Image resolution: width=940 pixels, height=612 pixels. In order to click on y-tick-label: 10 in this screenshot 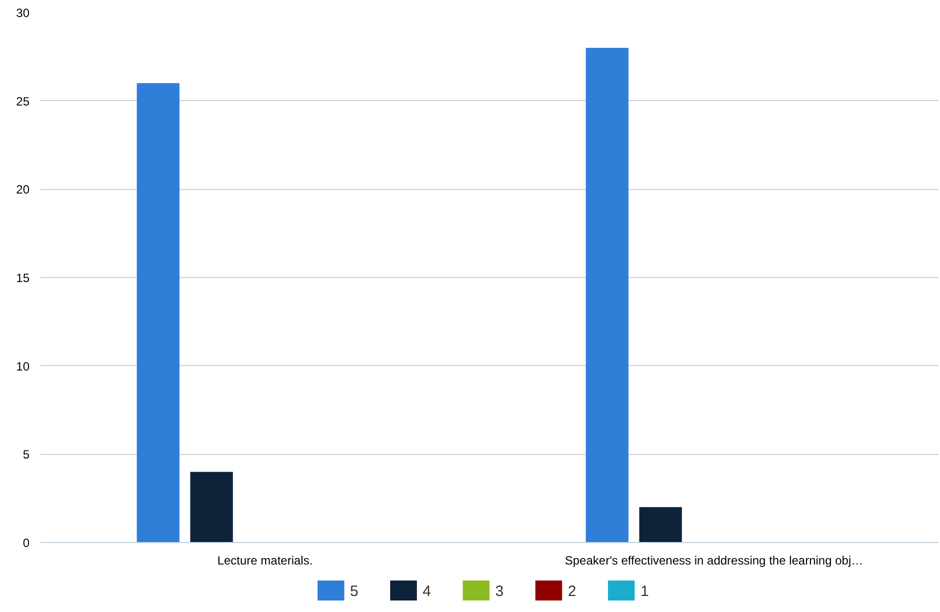, I will do `click(23, 366)`.